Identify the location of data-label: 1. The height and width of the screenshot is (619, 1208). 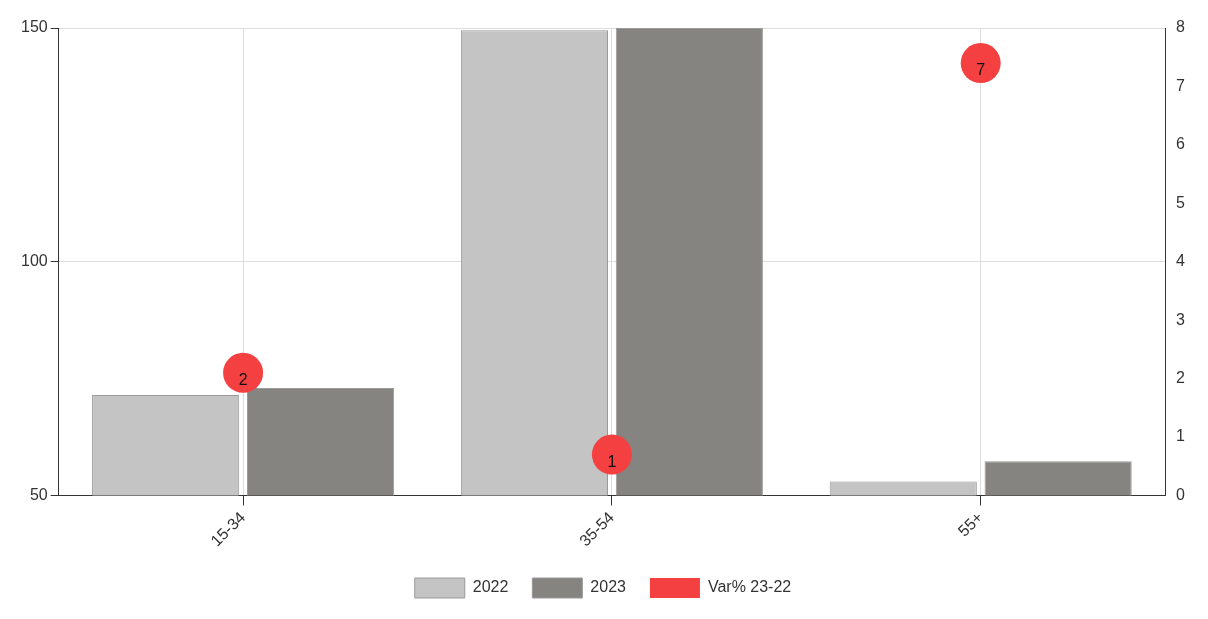
(612, 461).